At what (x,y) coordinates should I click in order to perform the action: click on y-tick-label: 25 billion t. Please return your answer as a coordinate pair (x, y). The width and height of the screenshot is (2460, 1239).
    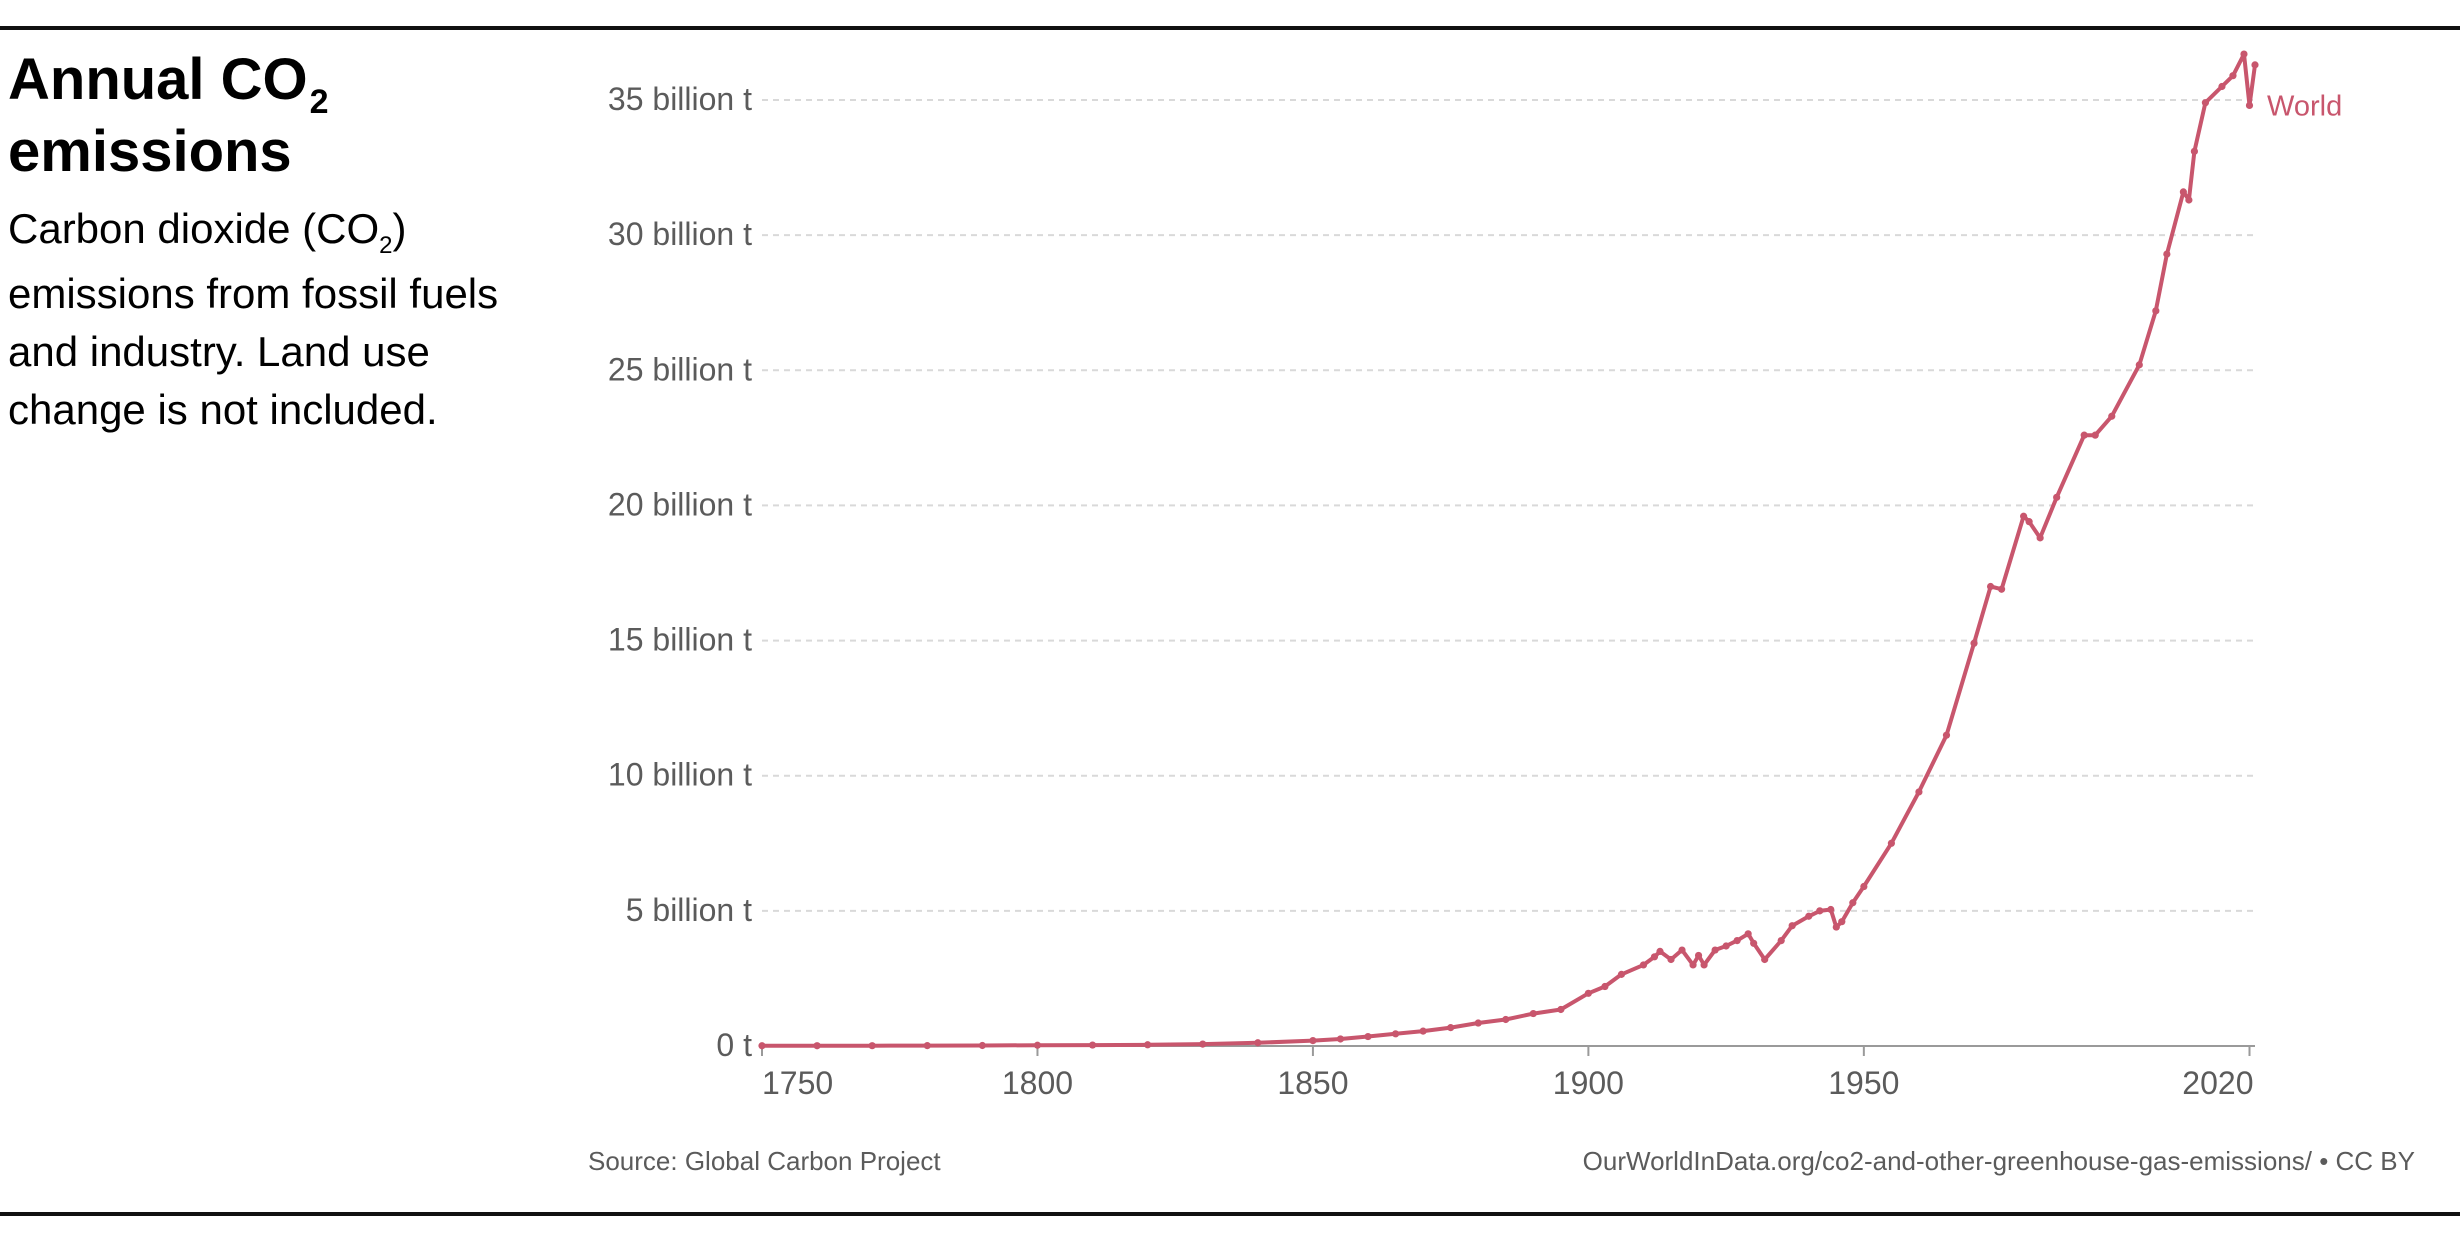
    Looking at the image, I should click on (680, 369).